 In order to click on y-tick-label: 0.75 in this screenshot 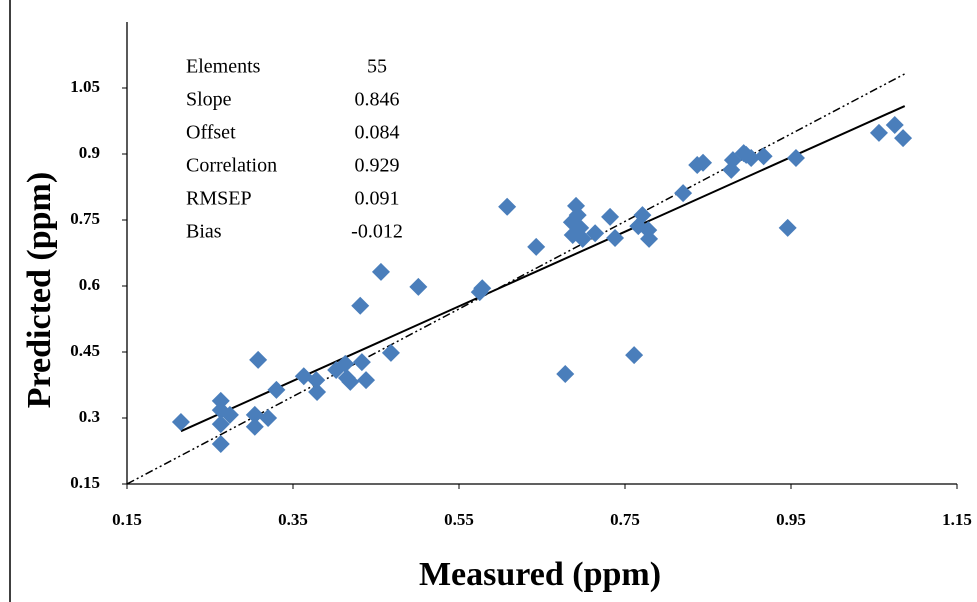, I will do `click(85, 218)`.